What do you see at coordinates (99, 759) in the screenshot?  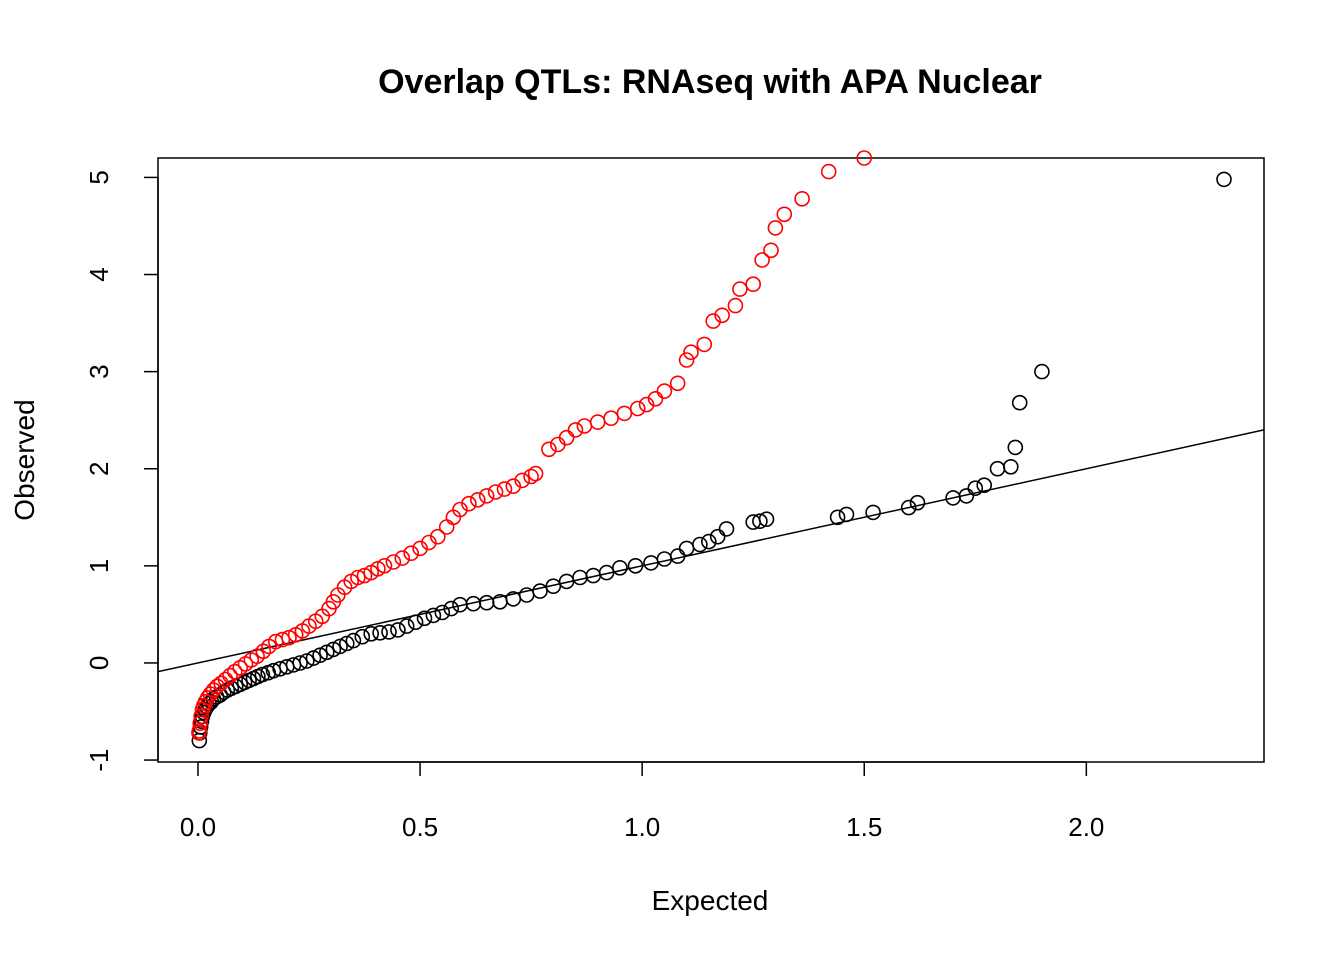 I see `y-tick-label: -1` at bounding box center [99, 759].